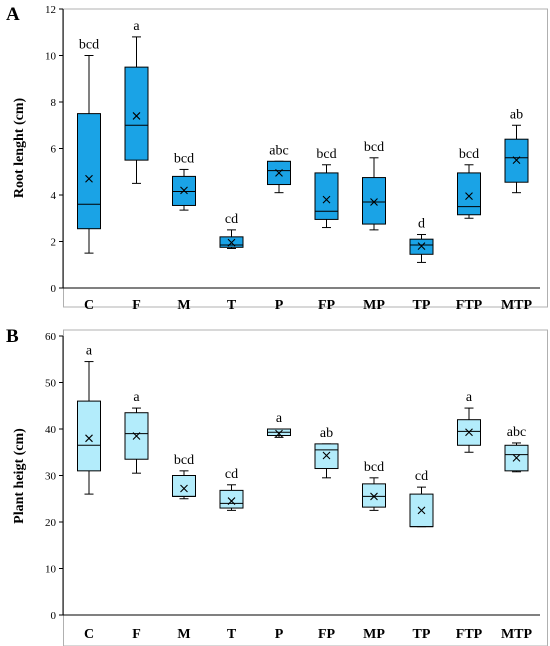 The image size is (550, 646). What do you see at coordinates (54, 196) in the screenshot?
I see `panel-a-y-tick-label: 4` at bounding box center [54, 196].